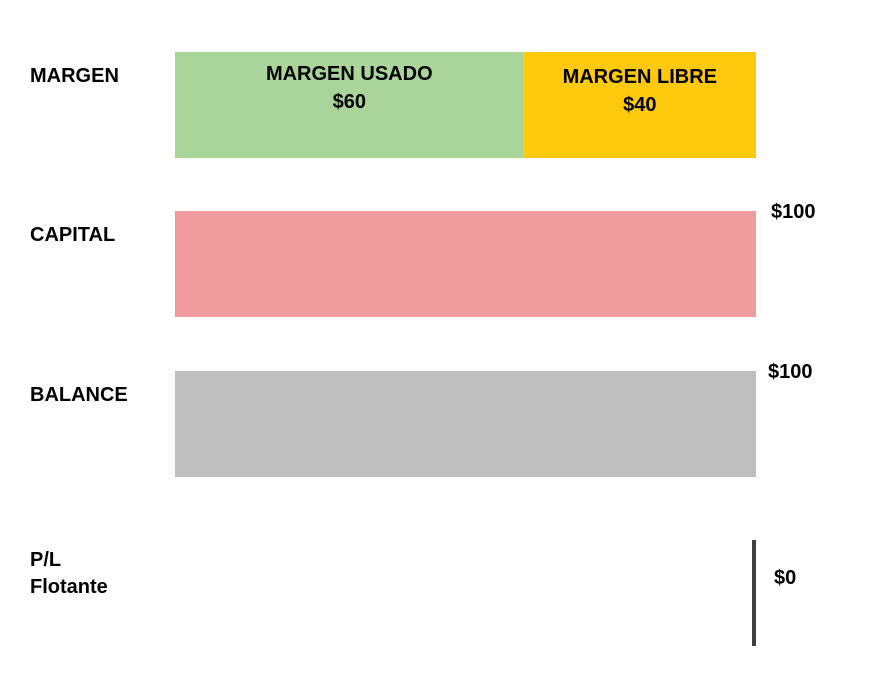 The height and width of the screenshot is (699, 886). What do you see at coordinates (349, 74) in the screenshot?
I see `segment-name: MARGEN USADO` at bounding box center [349, 74].